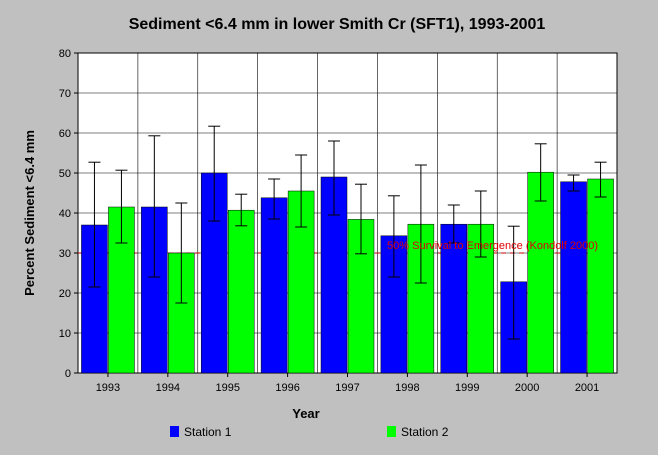 The image size is (658, 455). I want to click on legend: Station 1 Station 2, so click(309, 432).